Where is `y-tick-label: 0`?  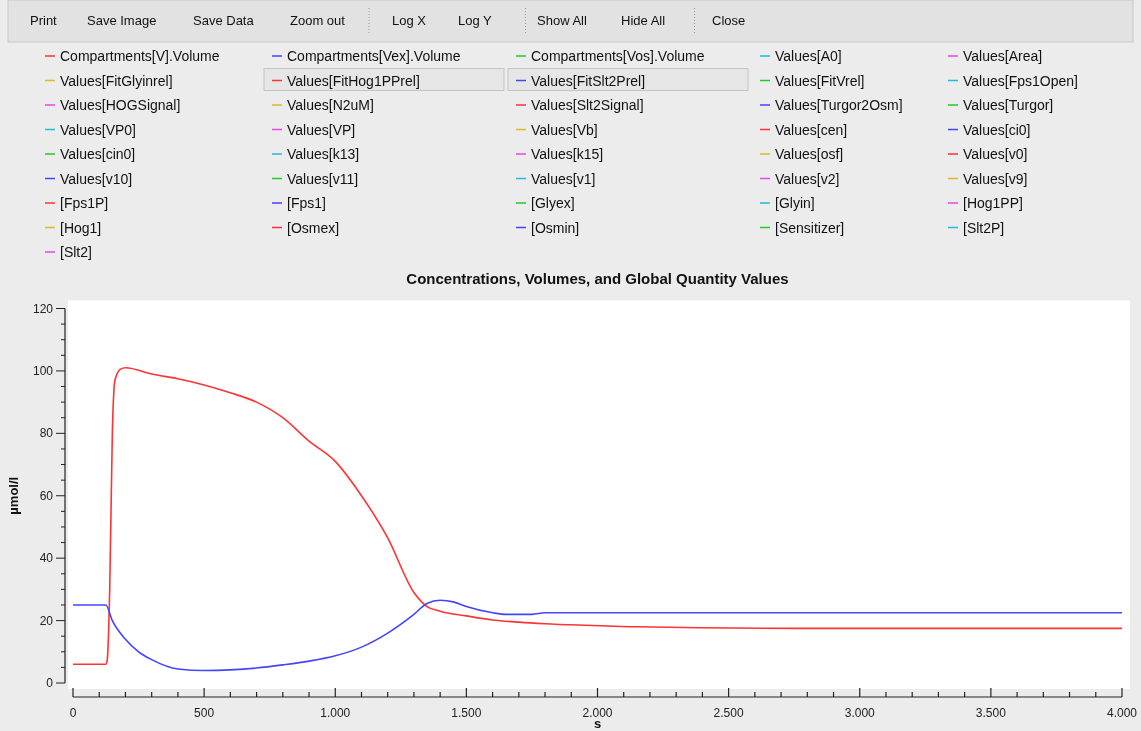 y-tick-label: 0 is located at coordinates (50, 683).